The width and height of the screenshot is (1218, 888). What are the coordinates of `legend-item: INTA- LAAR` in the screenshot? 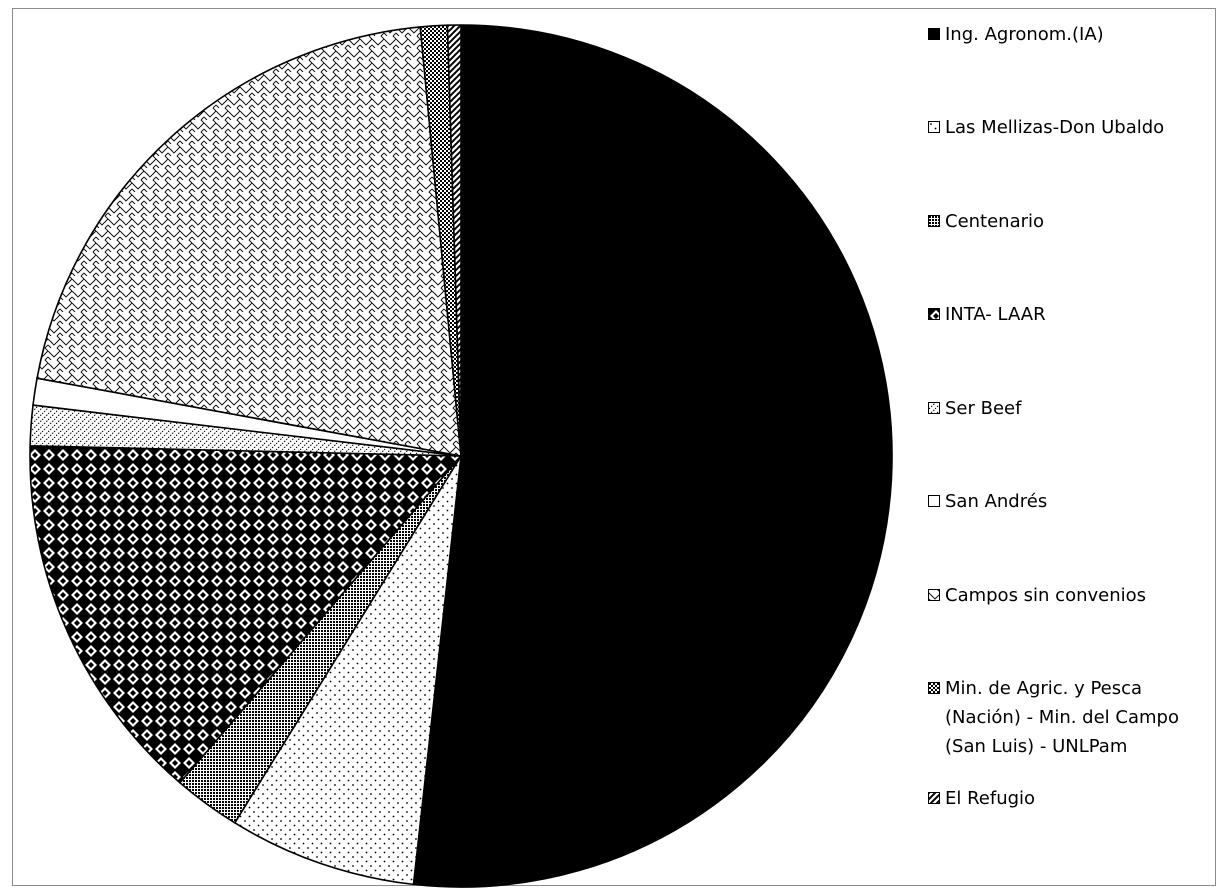 It's located at (987, 314).